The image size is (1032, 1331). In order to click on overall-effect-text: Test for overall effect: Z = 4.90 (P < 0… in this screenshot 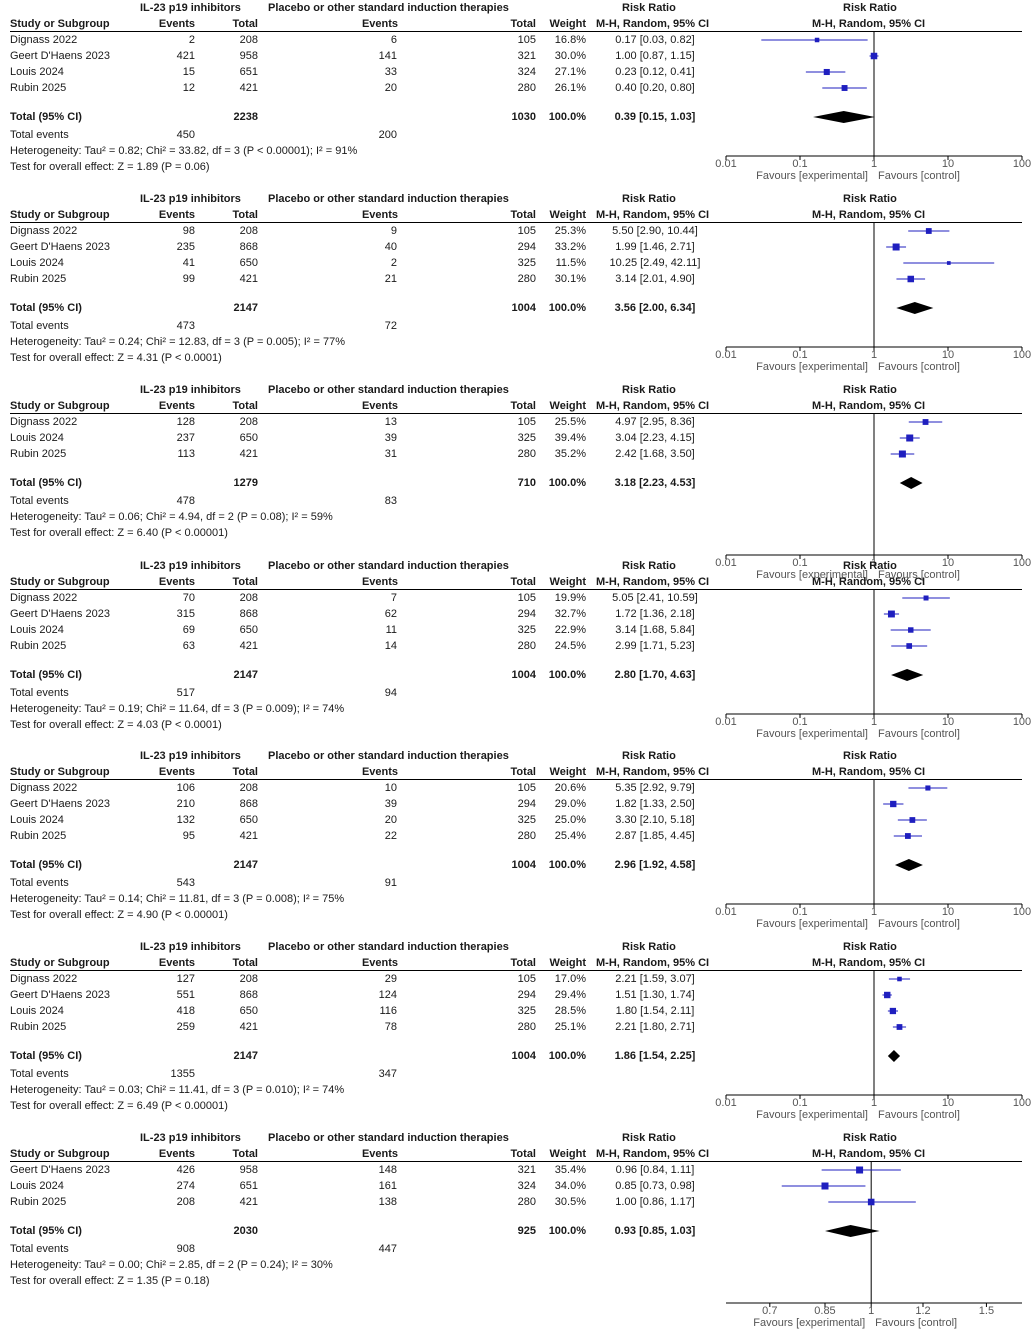, I will do `click(119, 915)`.